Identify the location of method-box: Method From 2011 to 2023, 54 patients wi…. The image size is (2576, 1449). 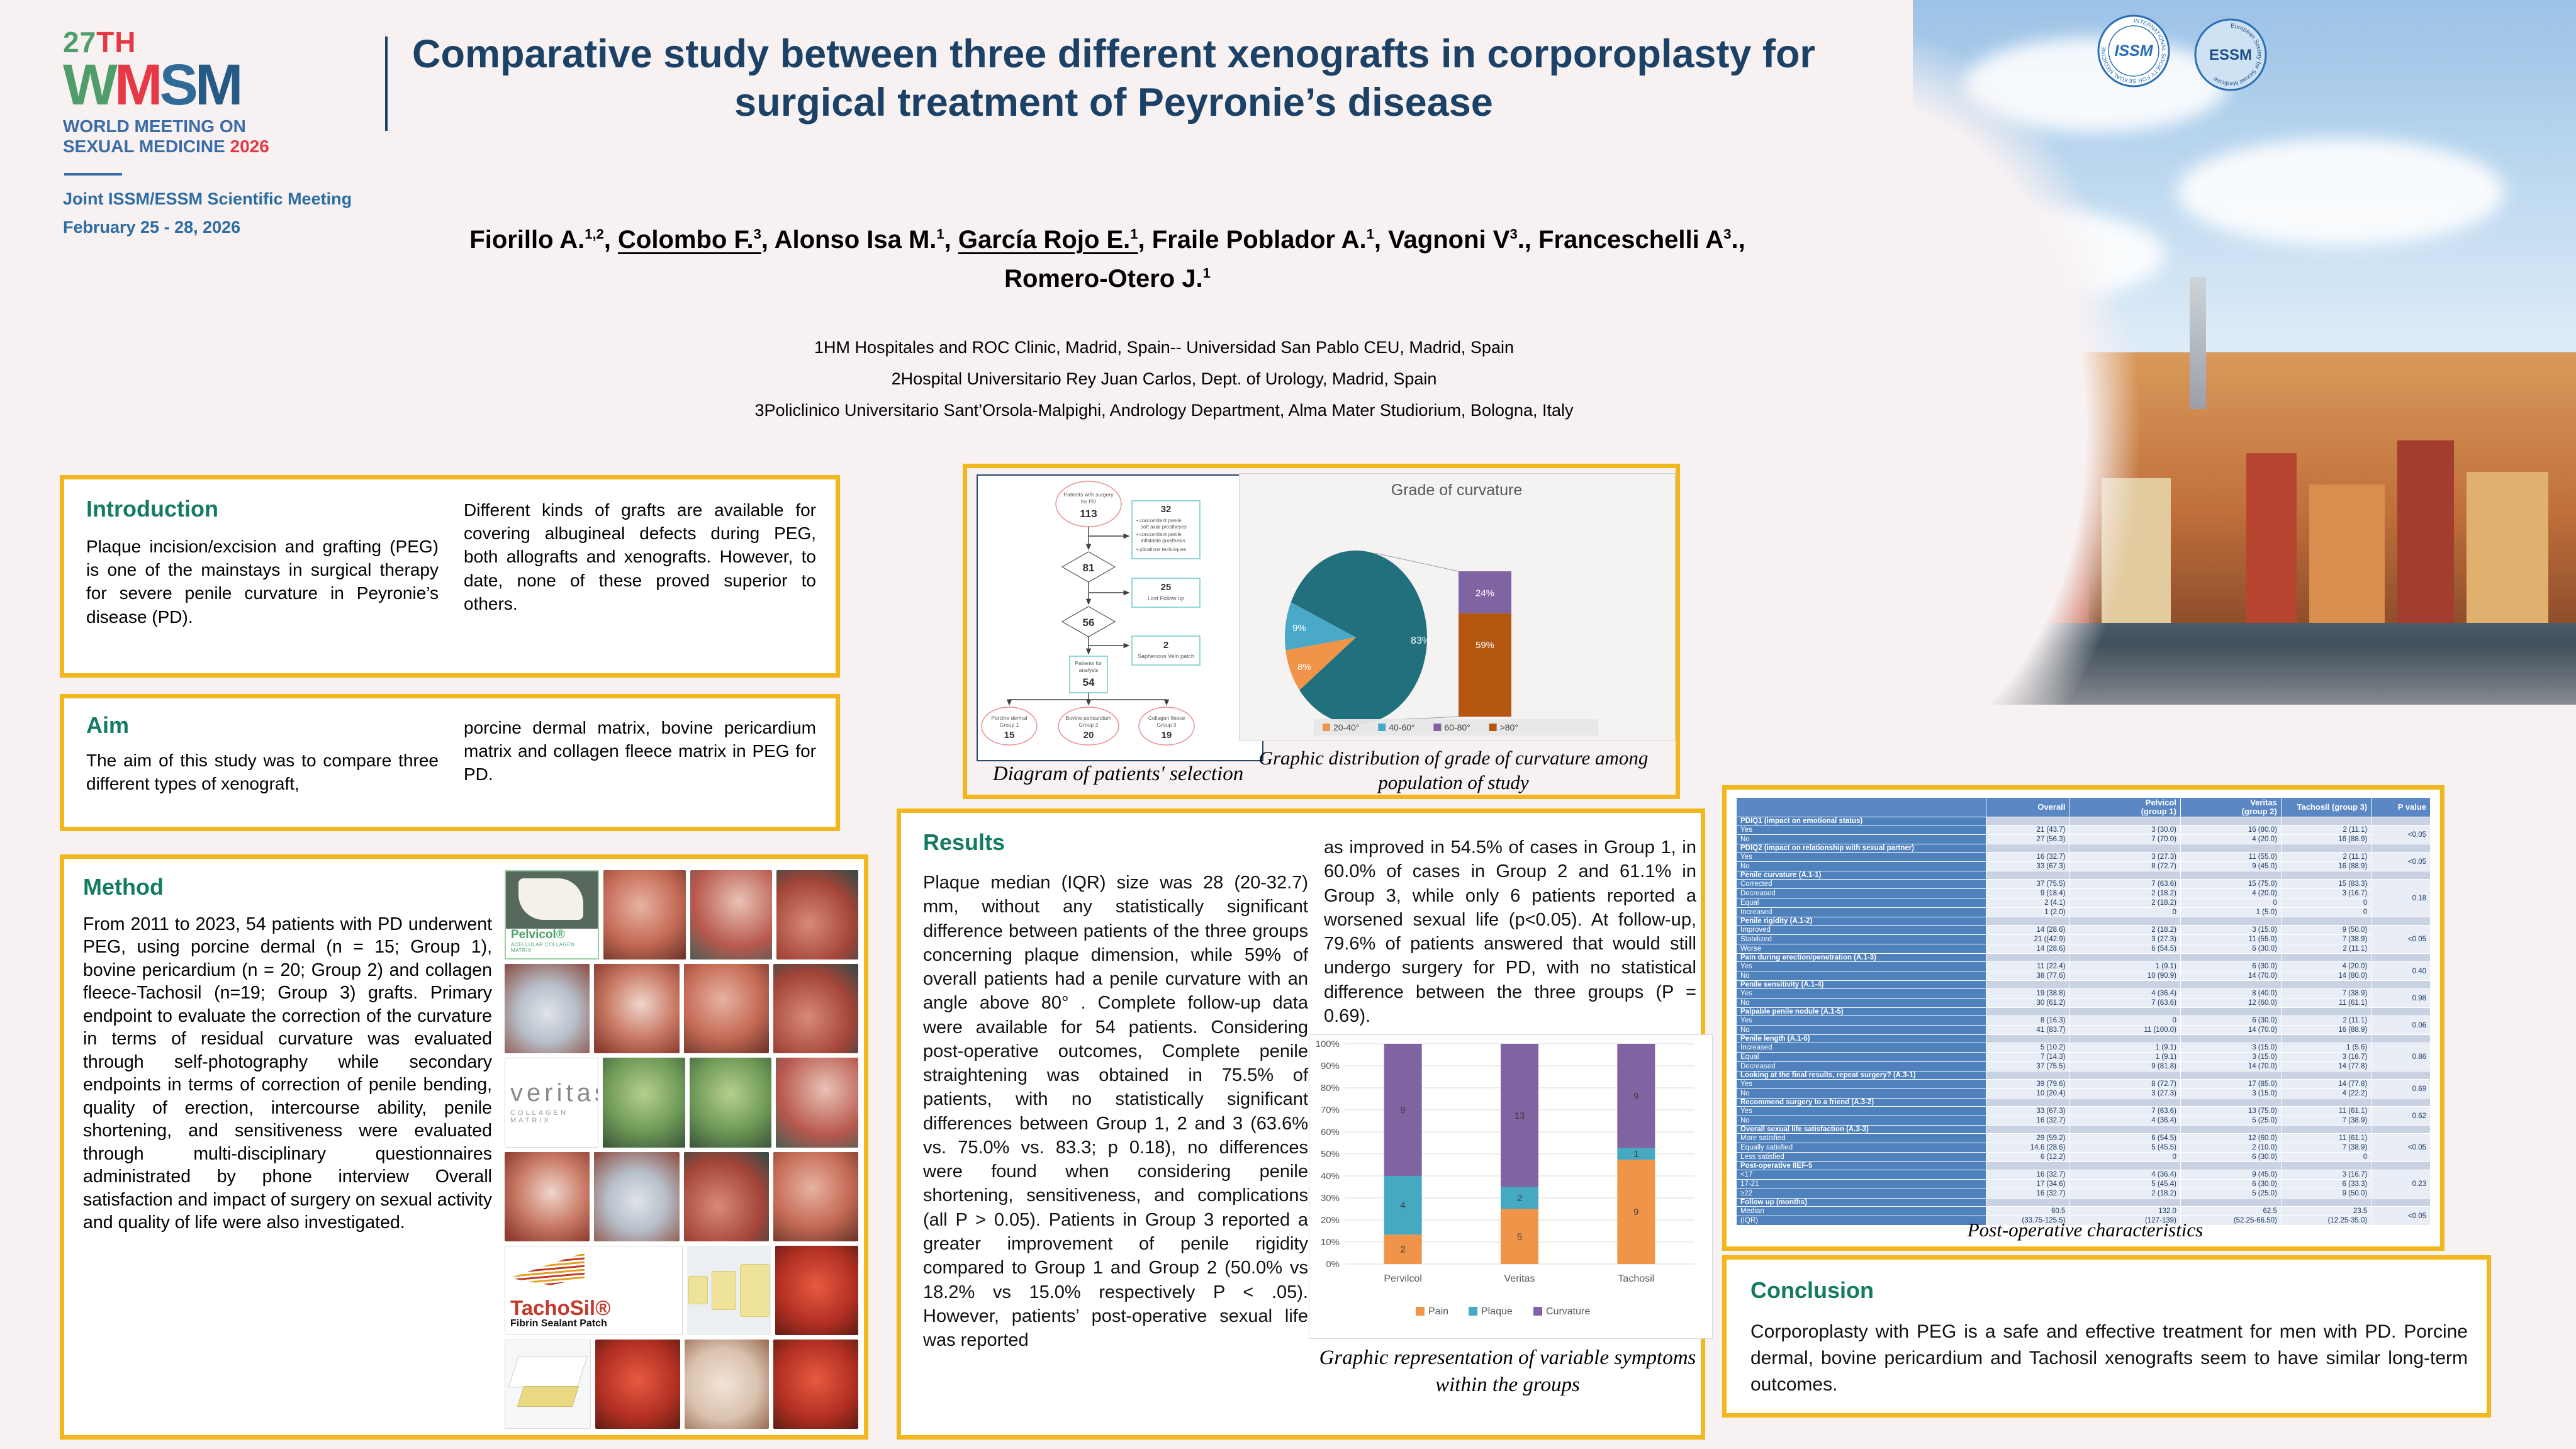
(464, 1147).